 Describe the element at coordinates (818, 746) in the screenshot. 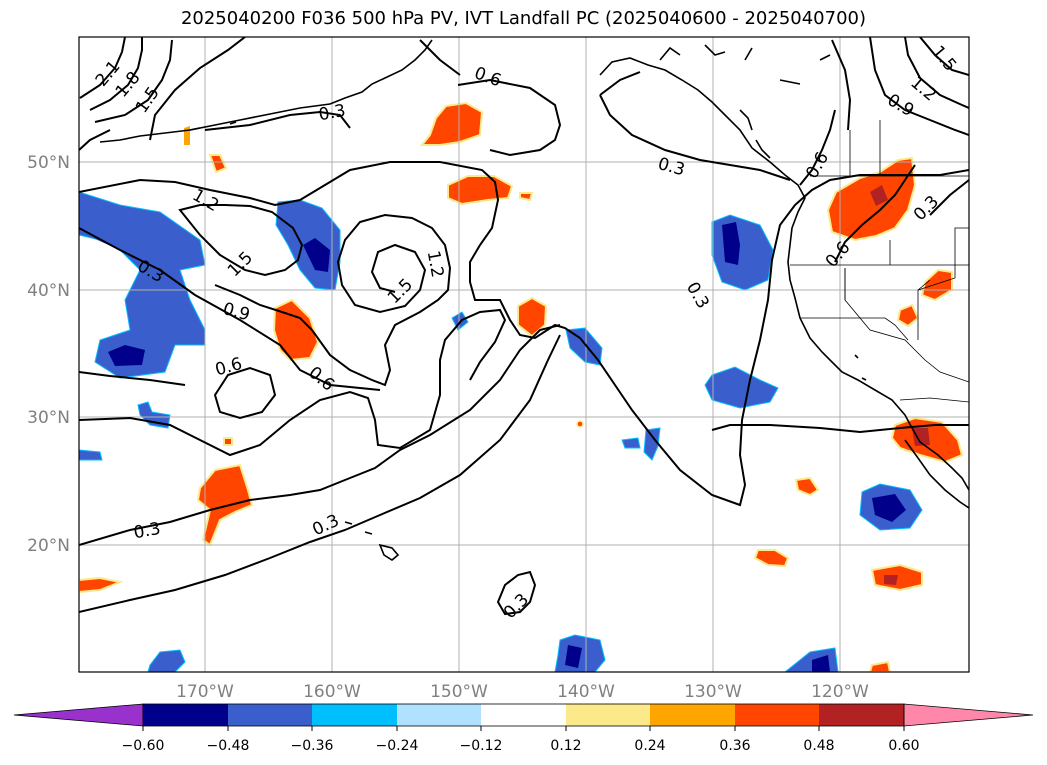

I see `colorbar-tick-label: 0.48` at that location.